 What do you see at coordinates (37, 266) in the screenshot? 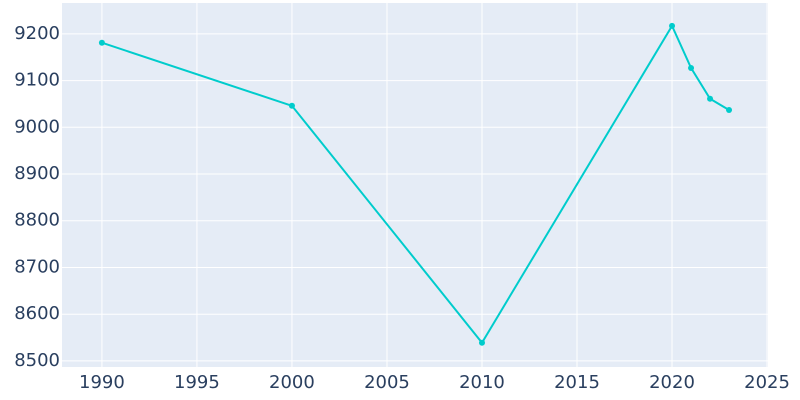
I see `y-tick-label: 8700` at bounding box center [37, 266].